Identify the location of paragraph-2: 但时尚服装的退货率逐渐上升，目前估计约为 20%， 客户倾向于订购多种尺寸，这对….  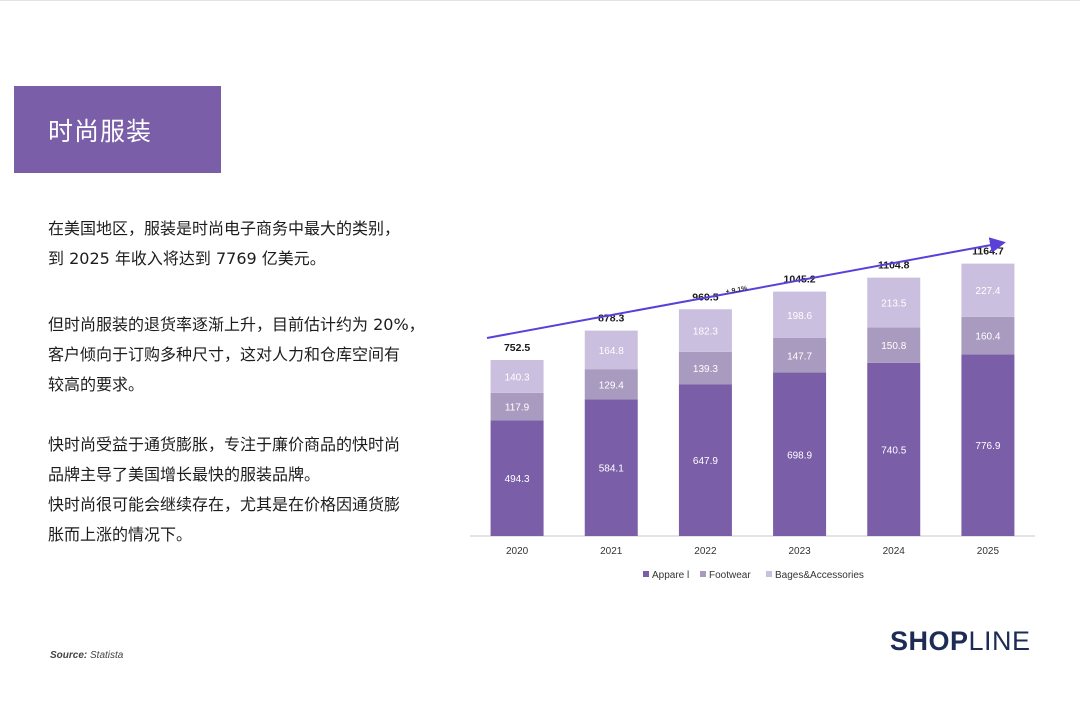
(258, 355).